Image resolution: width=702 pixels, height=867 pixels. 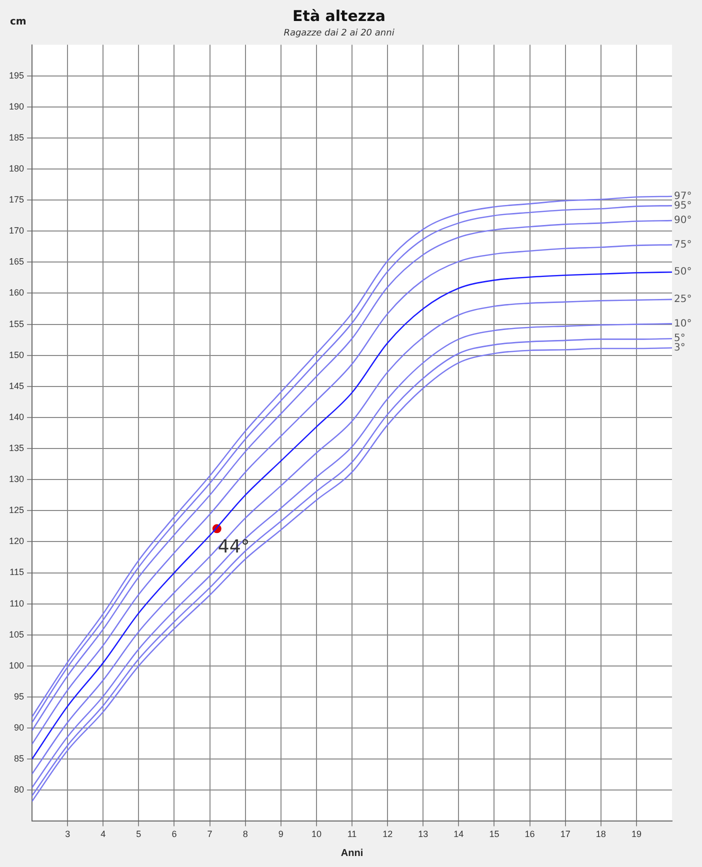 I want to click on y-axis-title: cm, so click(x=18, y=22).